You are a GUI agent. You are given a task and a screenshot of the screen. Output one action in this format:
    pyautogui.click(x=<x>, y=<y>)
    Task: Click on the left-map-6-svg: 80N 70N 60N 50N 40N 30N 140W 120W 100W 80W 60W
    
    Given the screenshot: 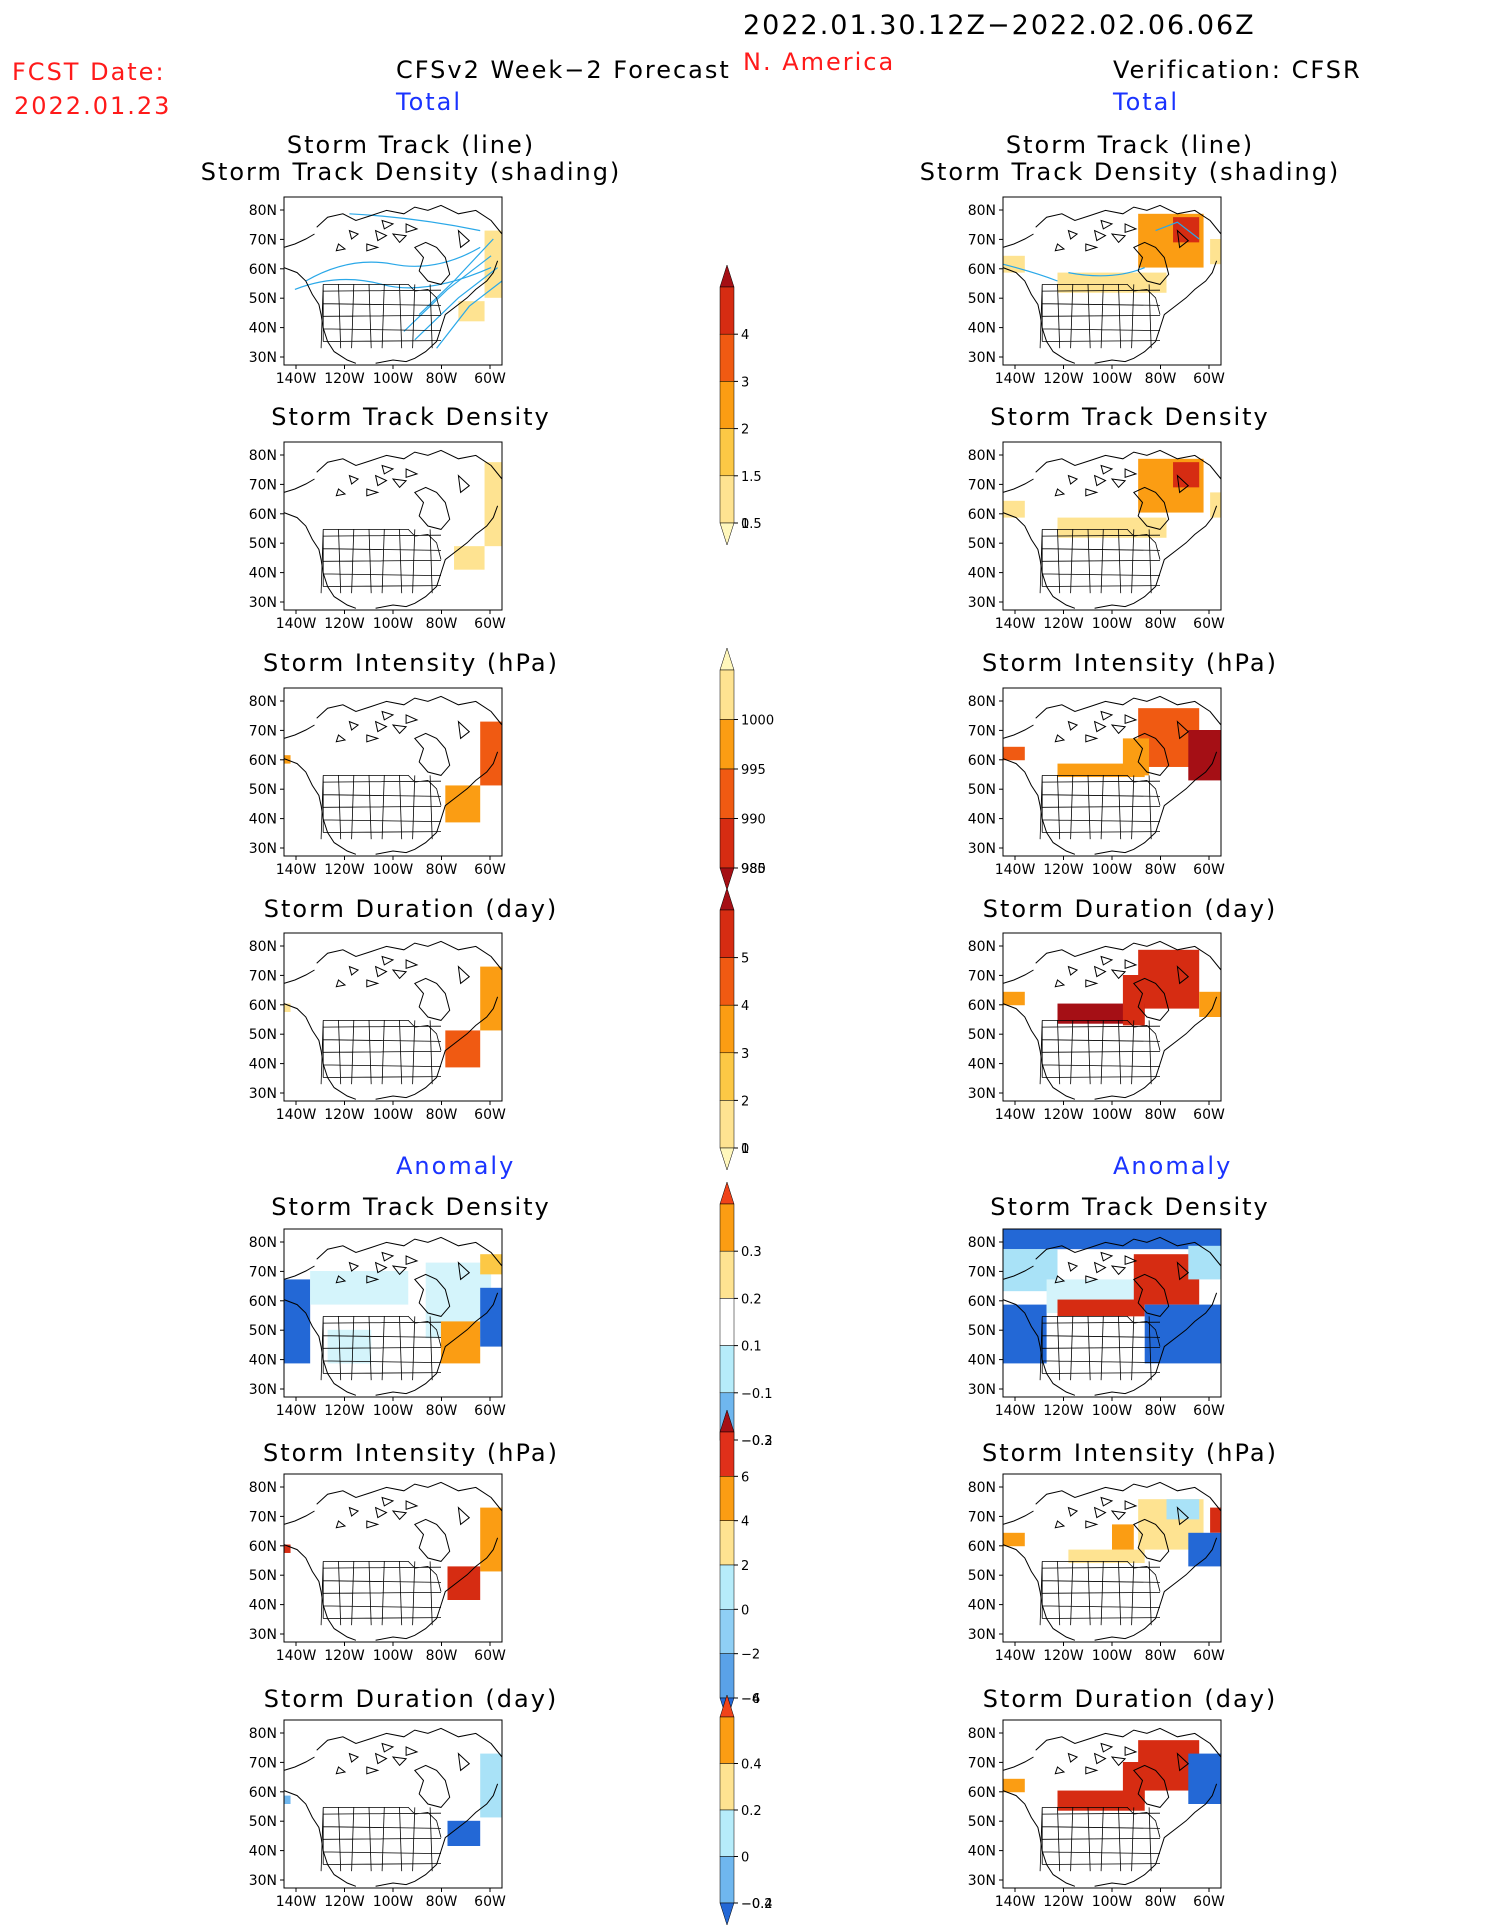 What is the action you would take?
    pyautogui.click(x=377, y=1568)
    